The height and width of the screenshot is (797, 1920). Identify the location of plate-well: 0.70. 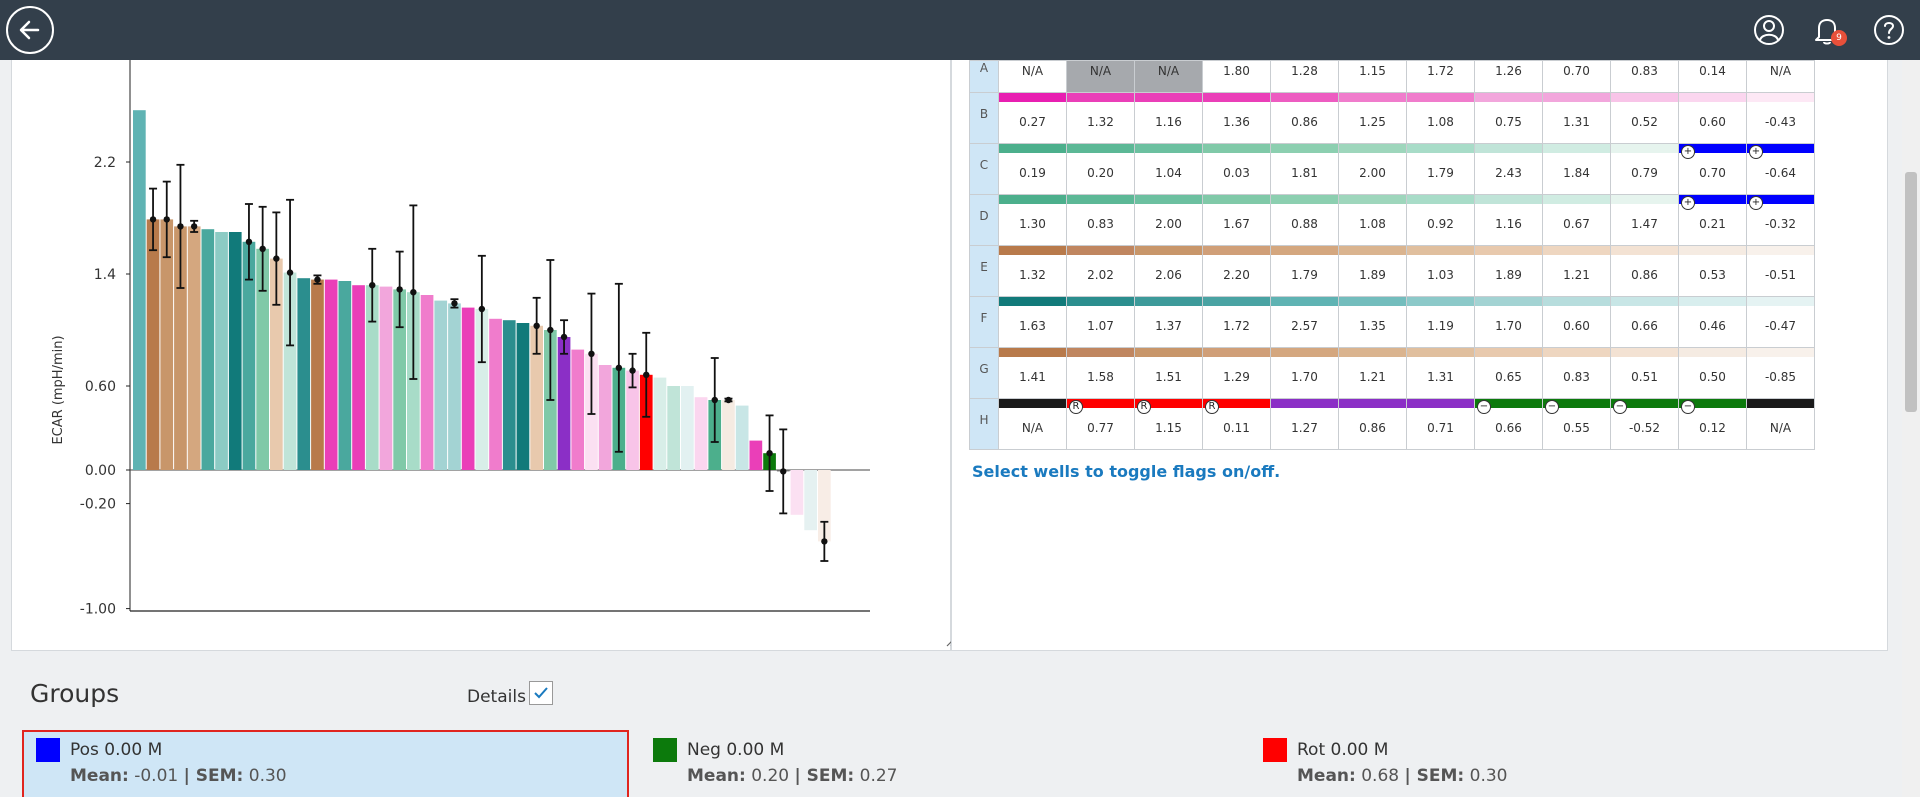
(1576, 76).